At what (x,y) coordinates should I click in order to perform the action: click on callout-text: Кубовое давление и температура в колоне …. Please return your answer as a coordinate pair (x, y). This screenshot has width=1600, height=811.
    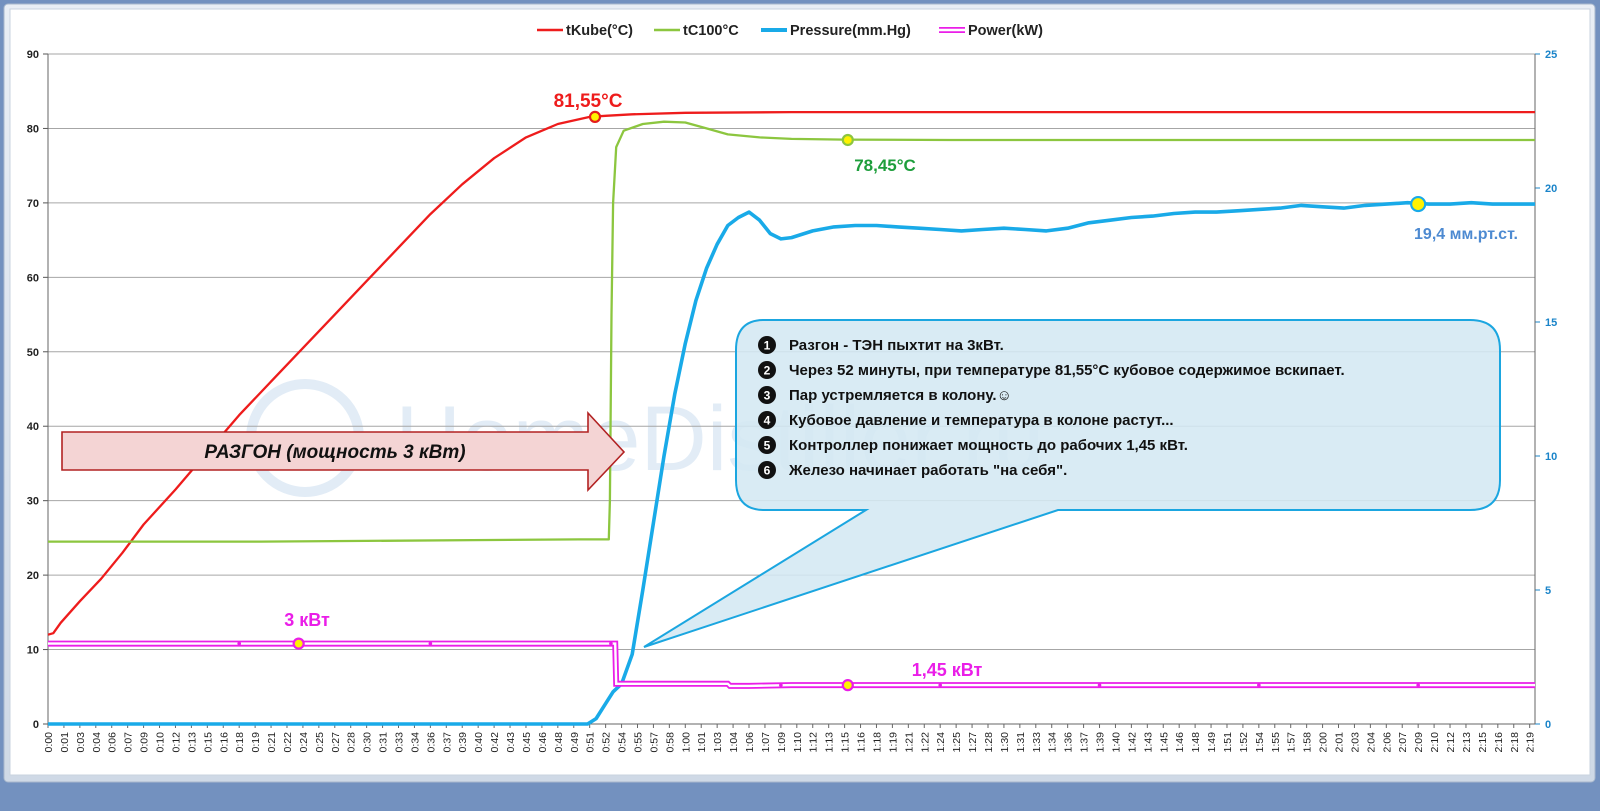
    Looking at the image, I should click on (981, 420).